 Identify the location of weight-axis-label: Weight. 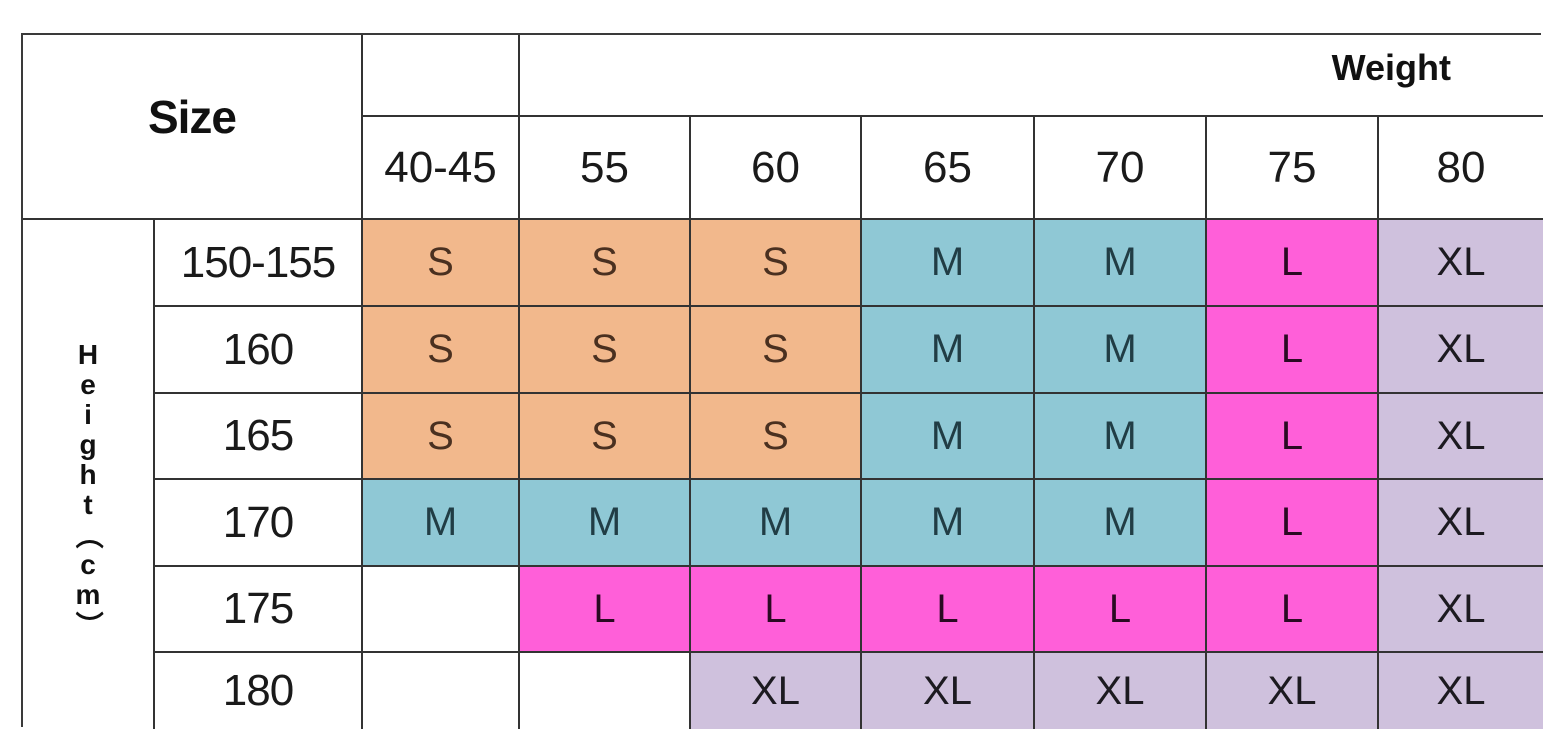
(1031, 76).